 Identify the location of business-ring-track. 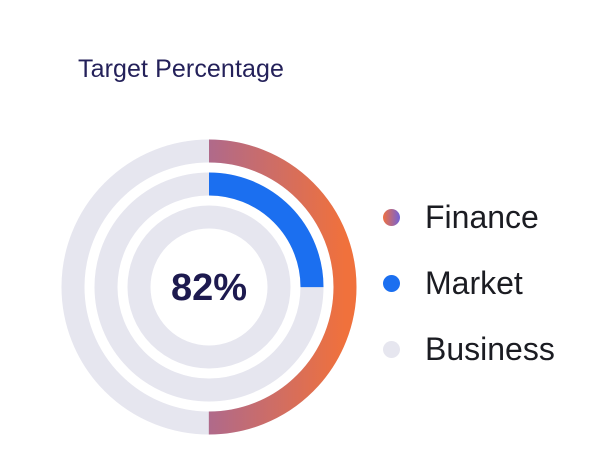
(209, 287).